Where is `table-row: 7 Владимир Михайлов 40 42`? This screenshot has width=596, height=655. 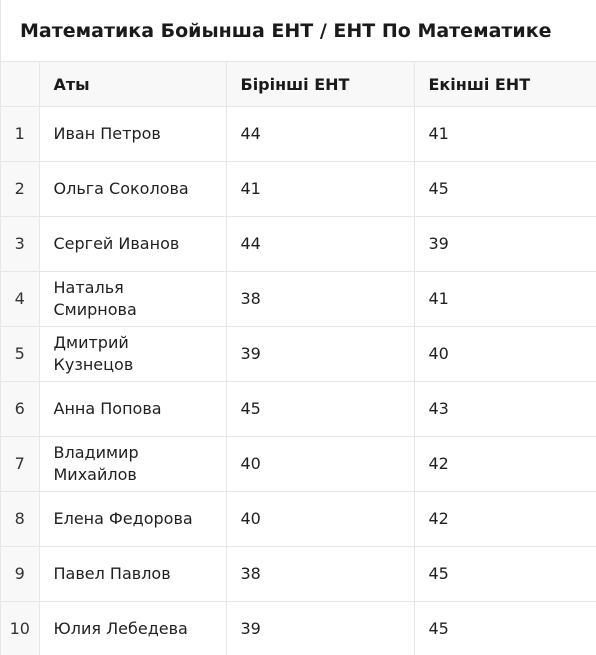 table-row: 7 Владимир Михайлов 40 42 is located at coordinates (298, 464).